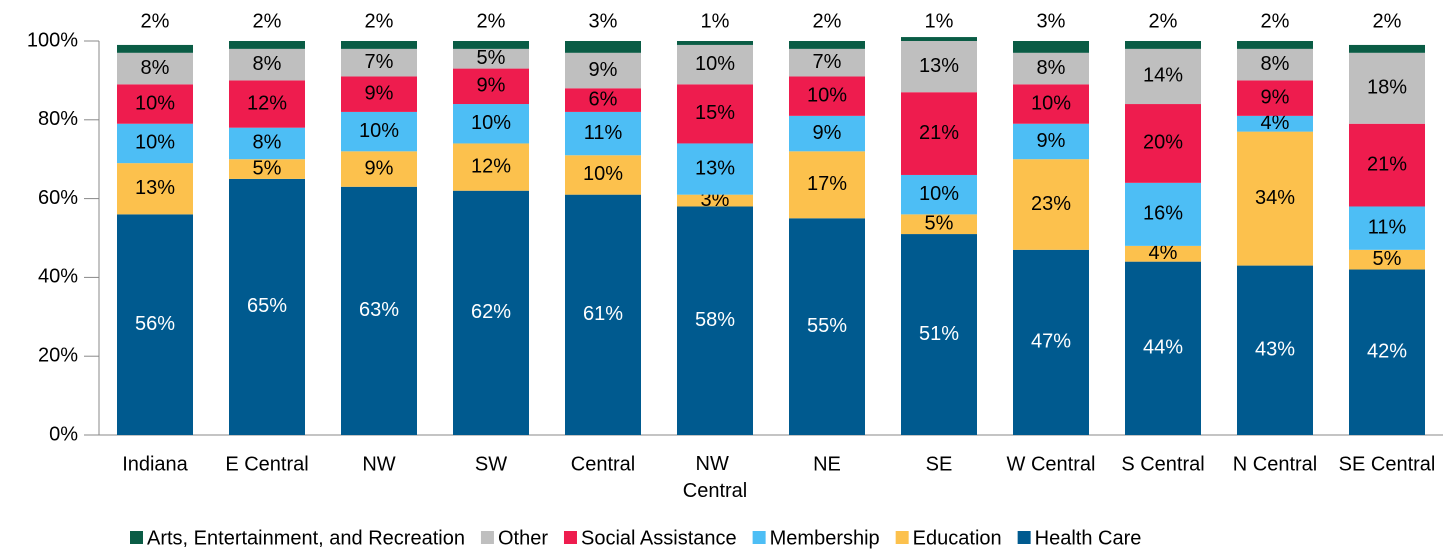  Describe the element at coordinates (523, 538) in the screenshot. I see `legend-label: Other` at that location.